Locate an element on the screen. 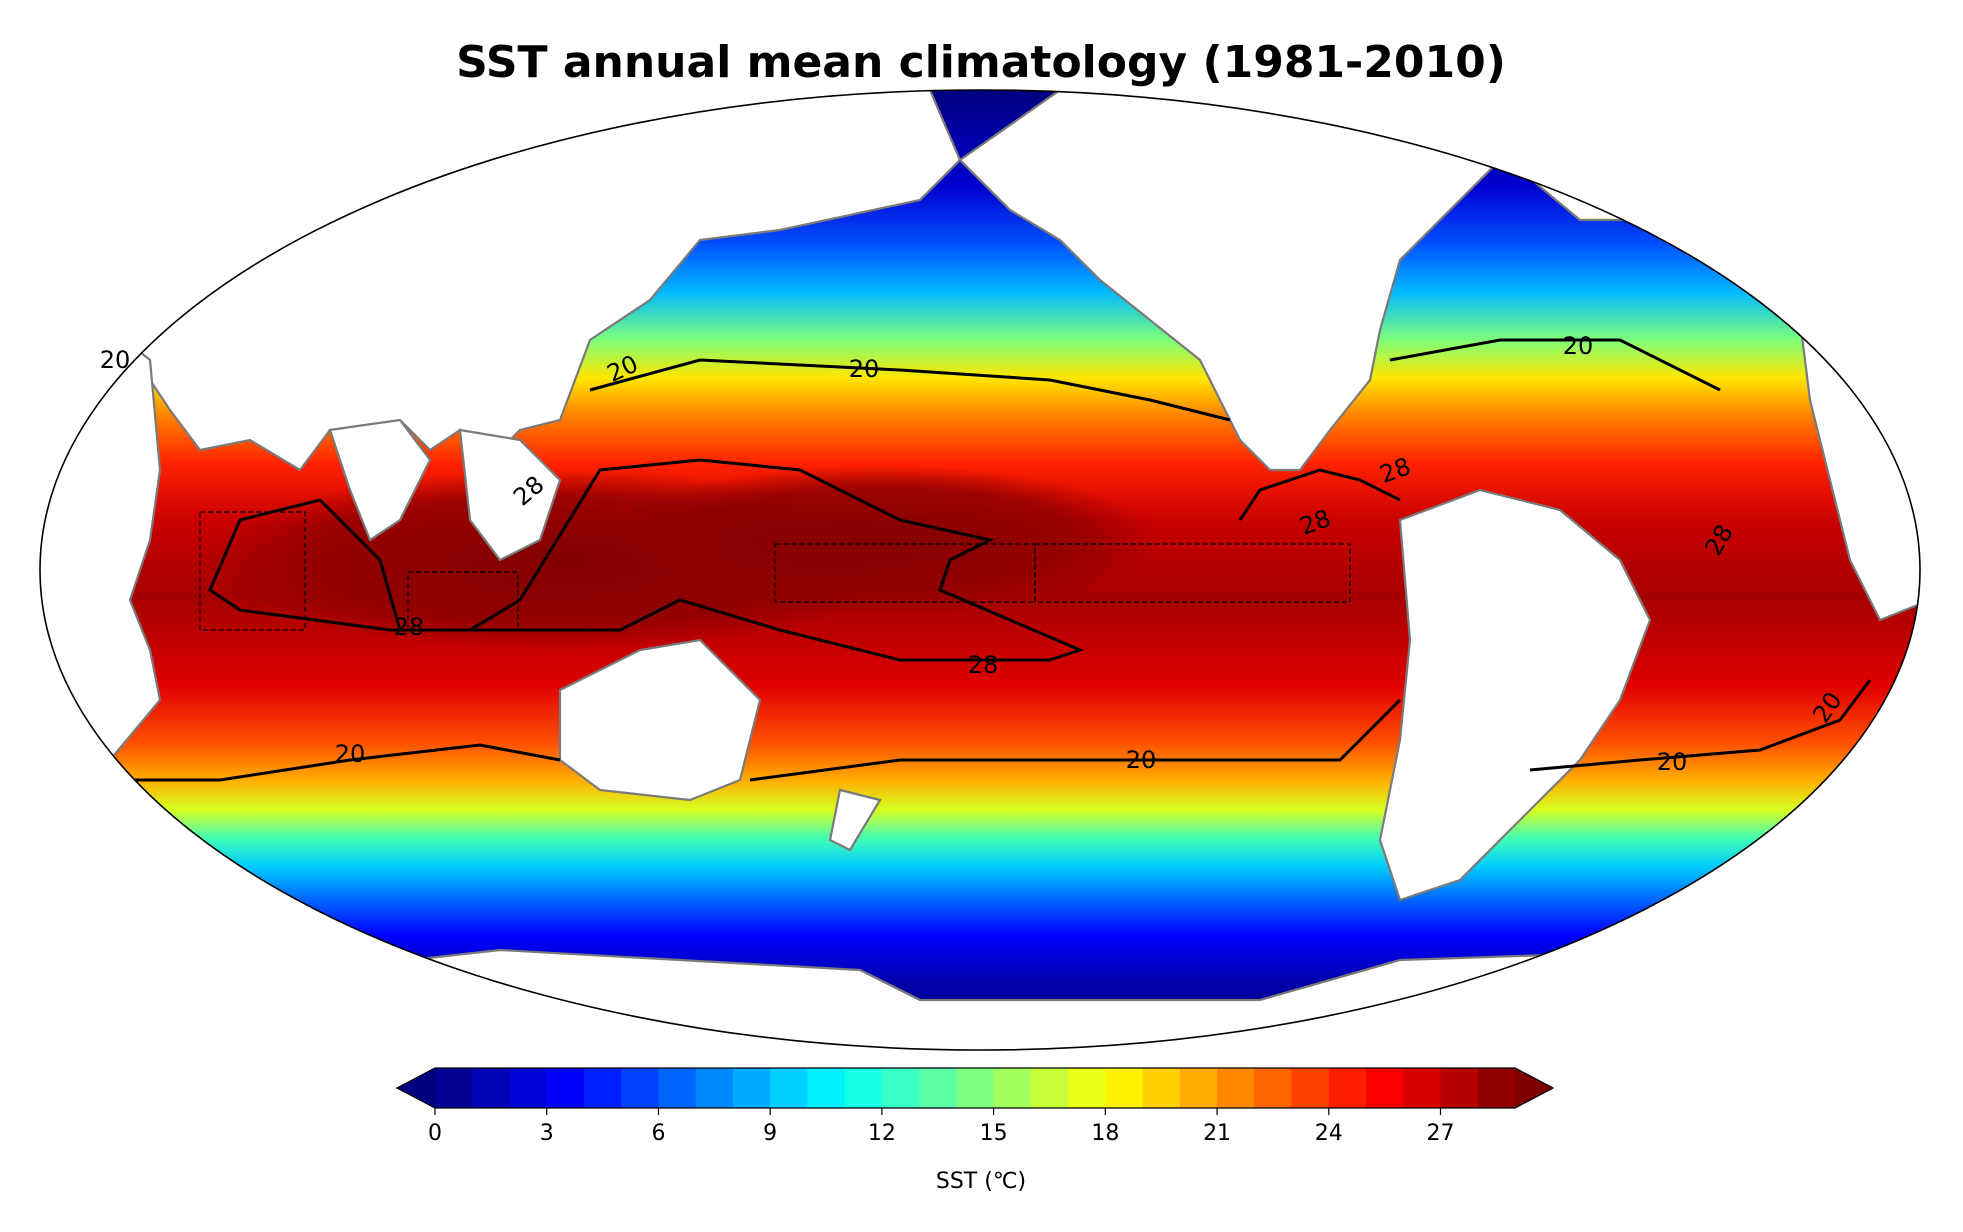 This screenshot has width=1963, height=1232. colorbar-ticks: 0 3 6 9 12 15 18 21 24 27 is located at coordinates (941, 1127).